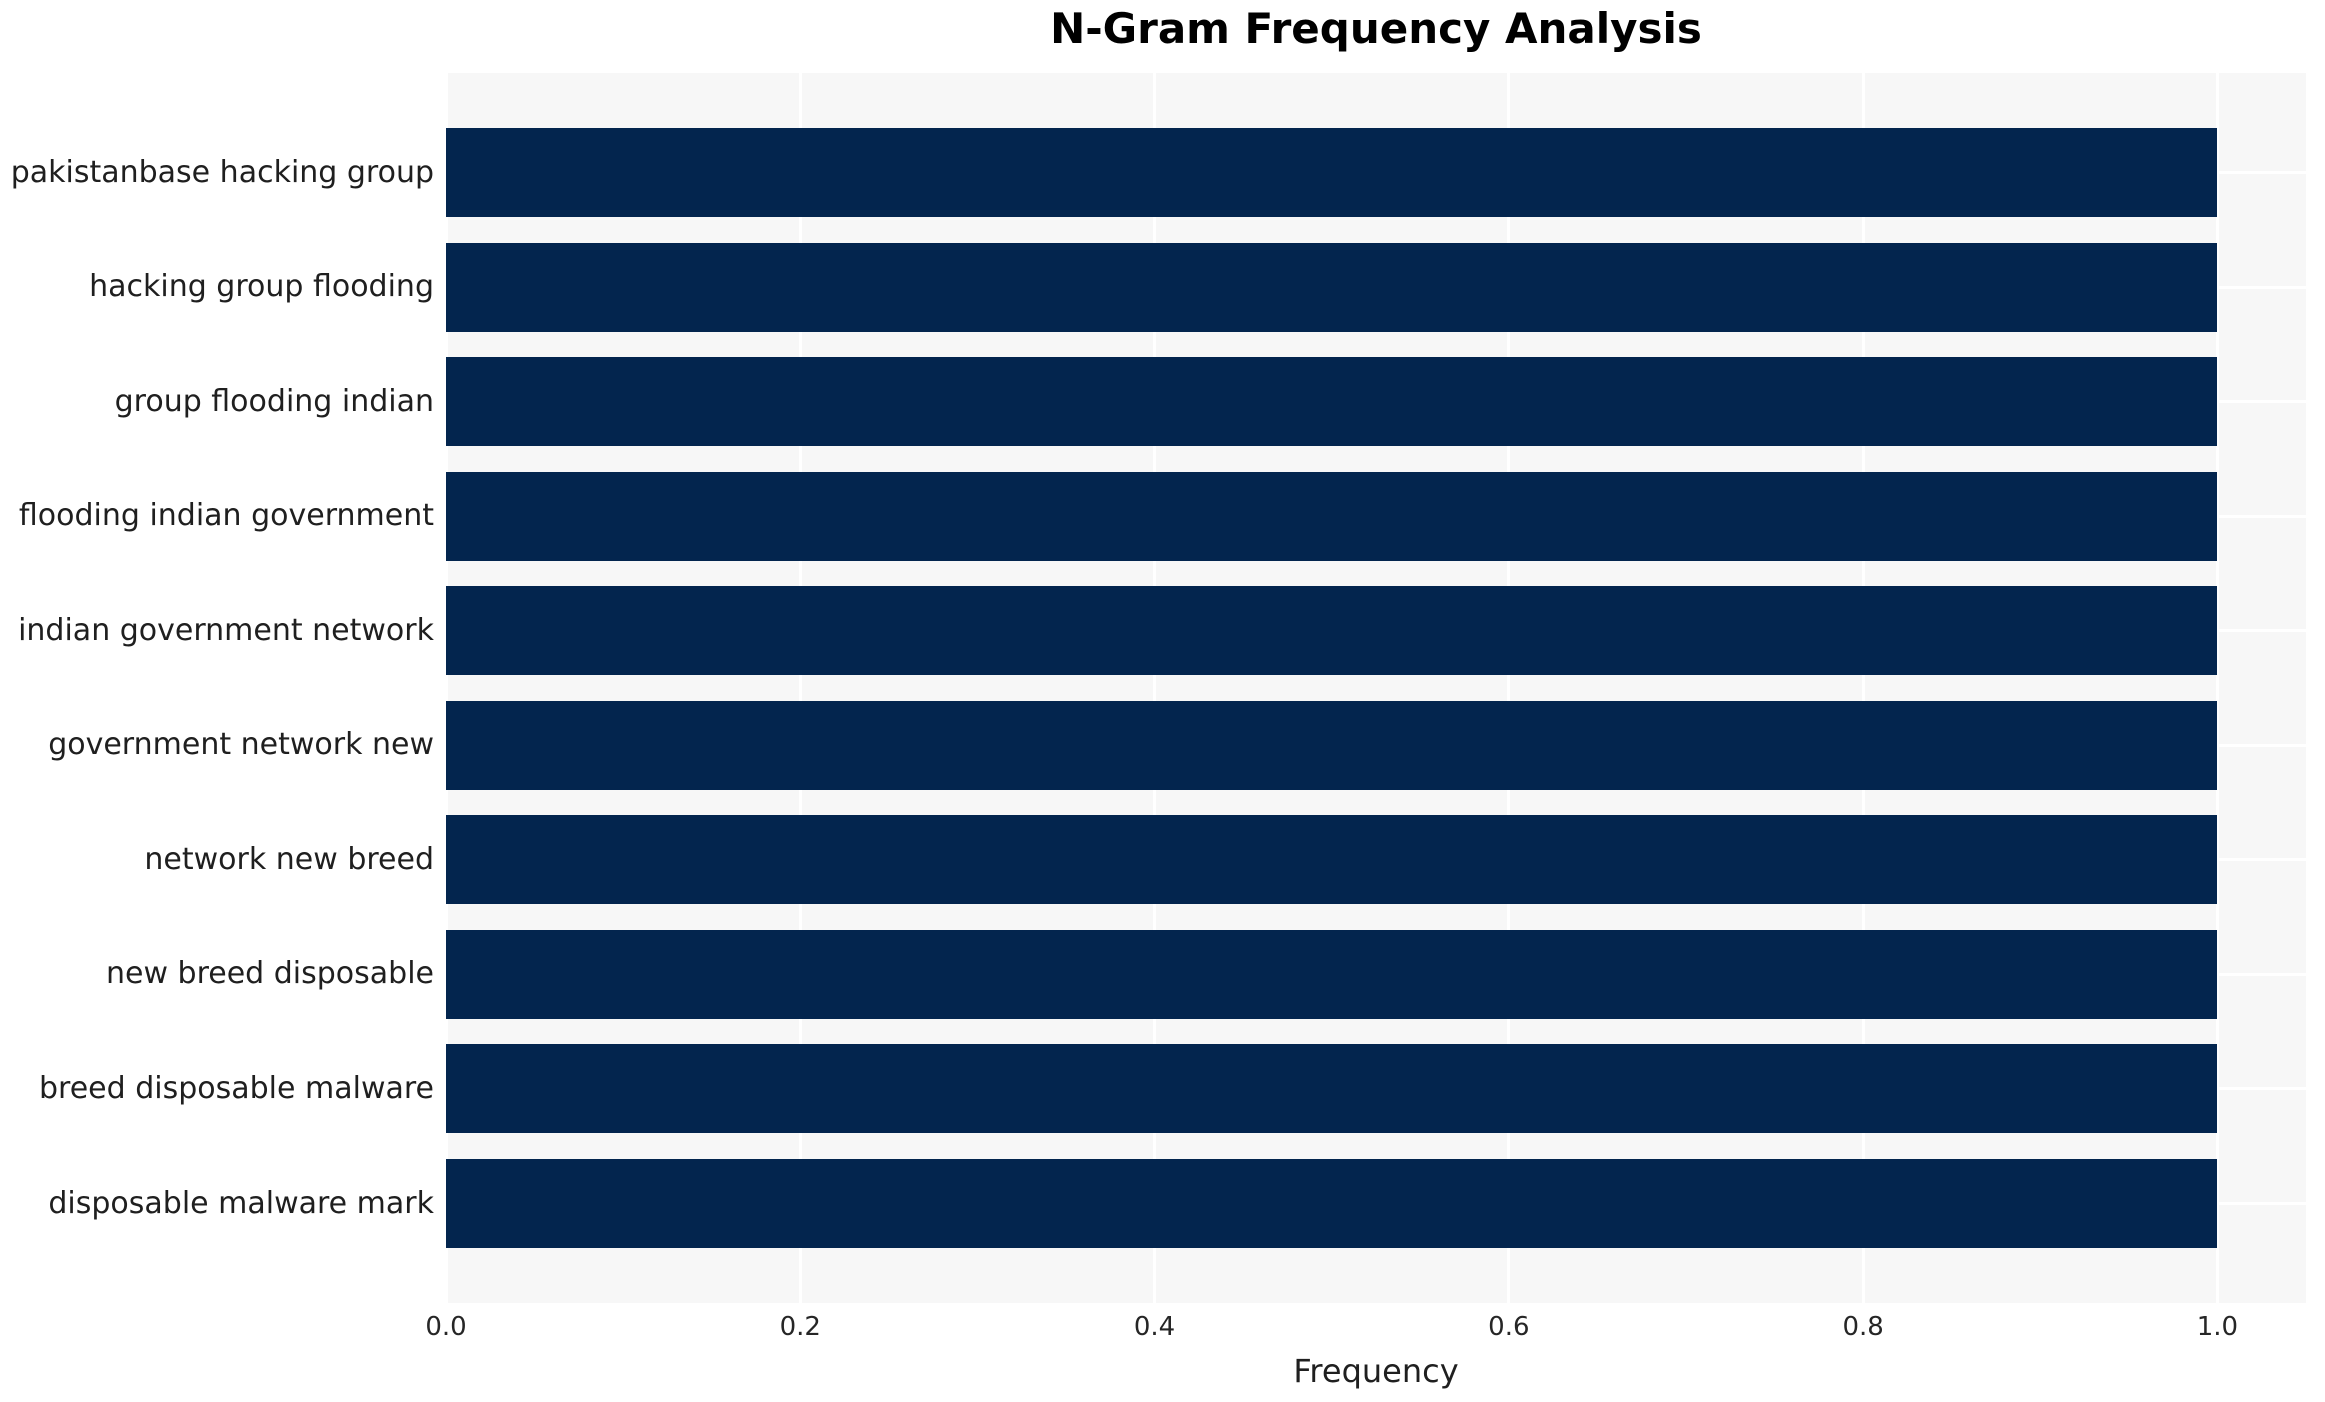 Image resolution: width=2325 pixels, height=1402 pixels. Describe the element at coordinates (1376, 28) in the screenshot. I see `chart-title: N-Gram Frequency Analysis` at that location.